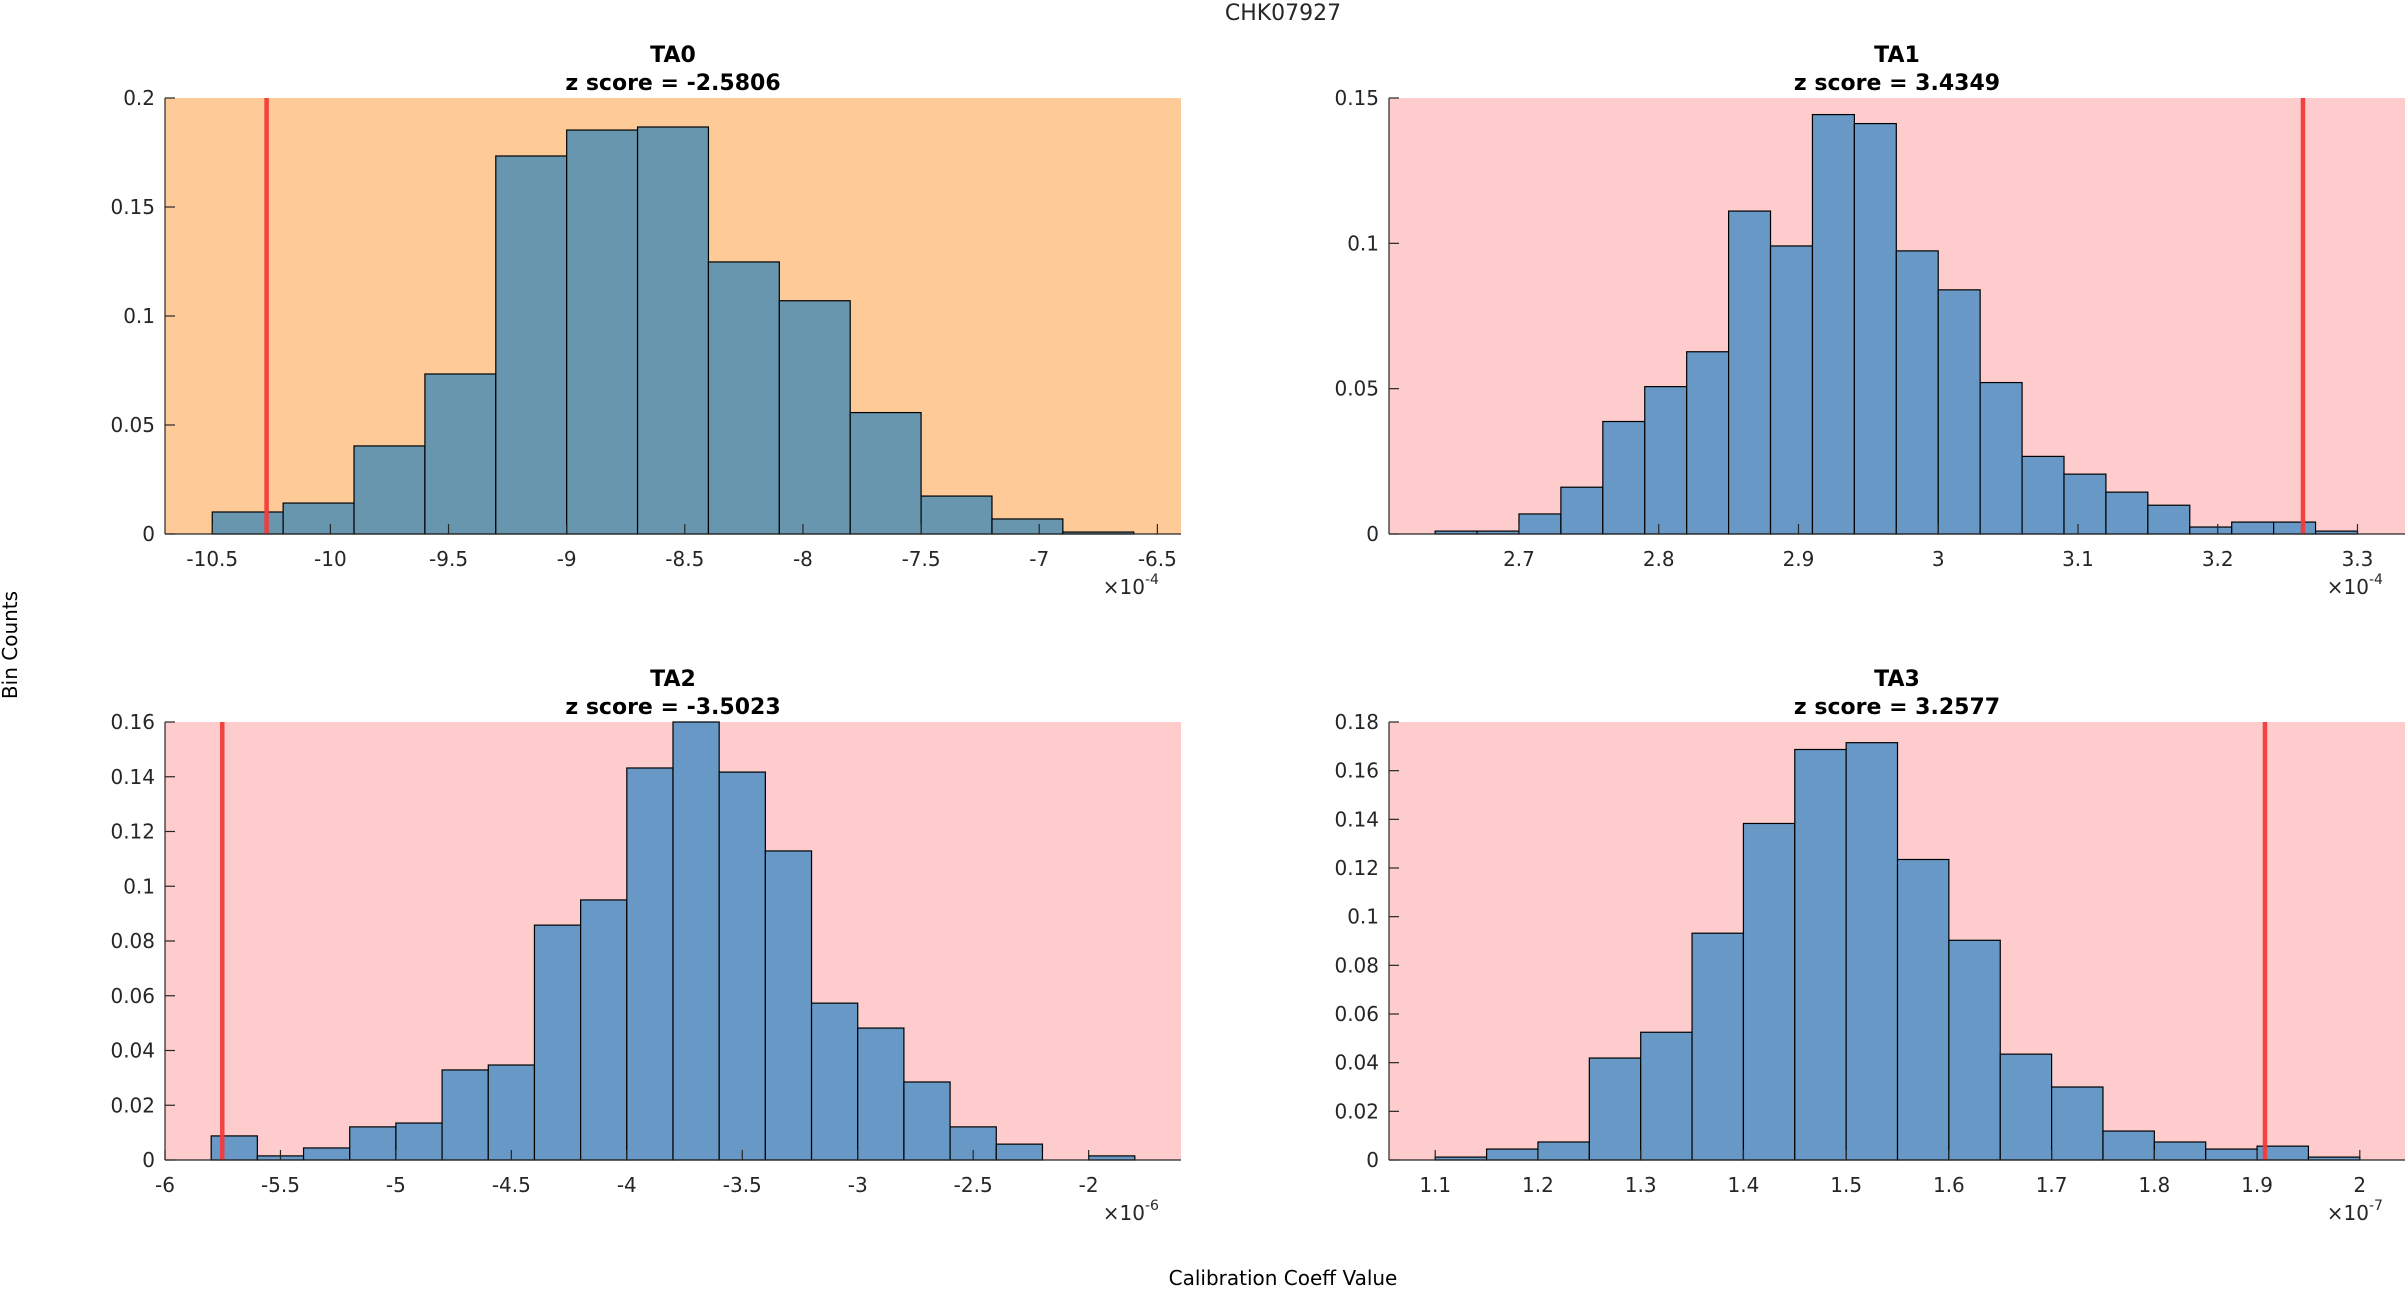 Image resolution: width=2407 pixels, height=1290 pixels. What do you see at coordinates (132, 425) in the screenshot?
I see `y-tick-label: 0.05` at bounding box center [132, 425].